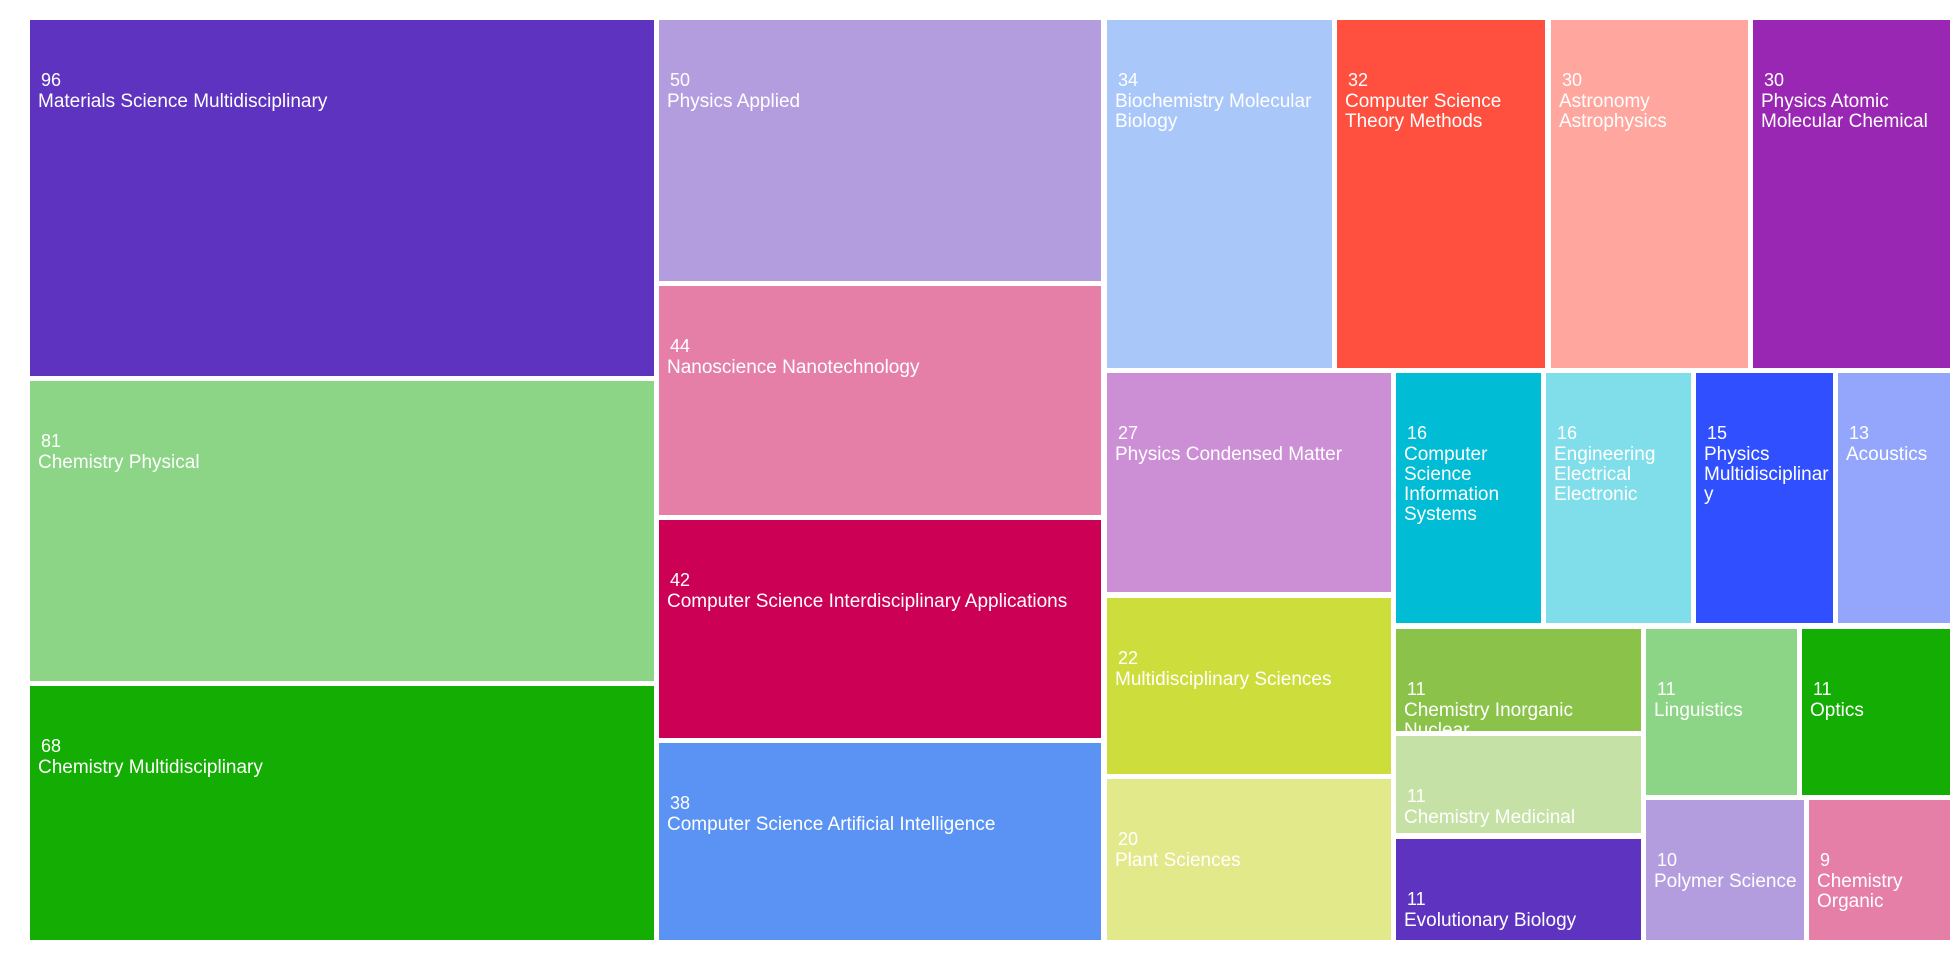  Describe the element at coordinates (1423, 111) in the screenshot. I see `treemap-cell-label: Computer Science Theory Methods` at that location.